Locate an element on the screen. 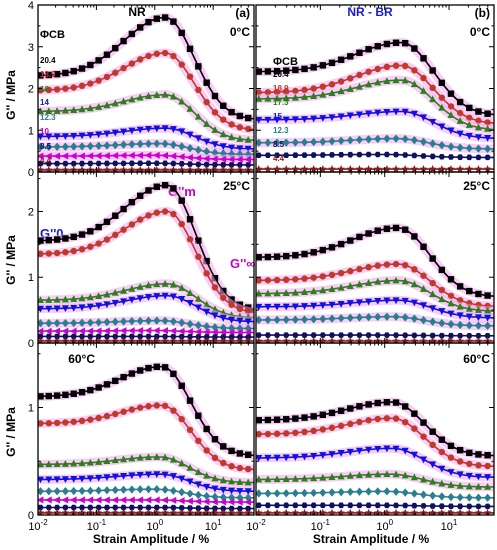 The width and height of the screenshot is (497, 550). x-axis-title-right: Strain Amplitude / % is located at coordinates (371, 539).